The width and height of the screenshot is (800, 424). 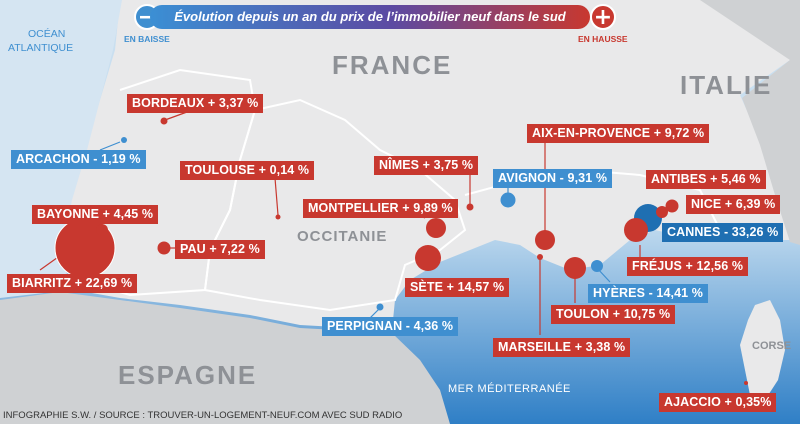 What do you see at coordinates (102, 230) in the screenshot?
I see `marker-bayonne` at bounding box center [102, 230].